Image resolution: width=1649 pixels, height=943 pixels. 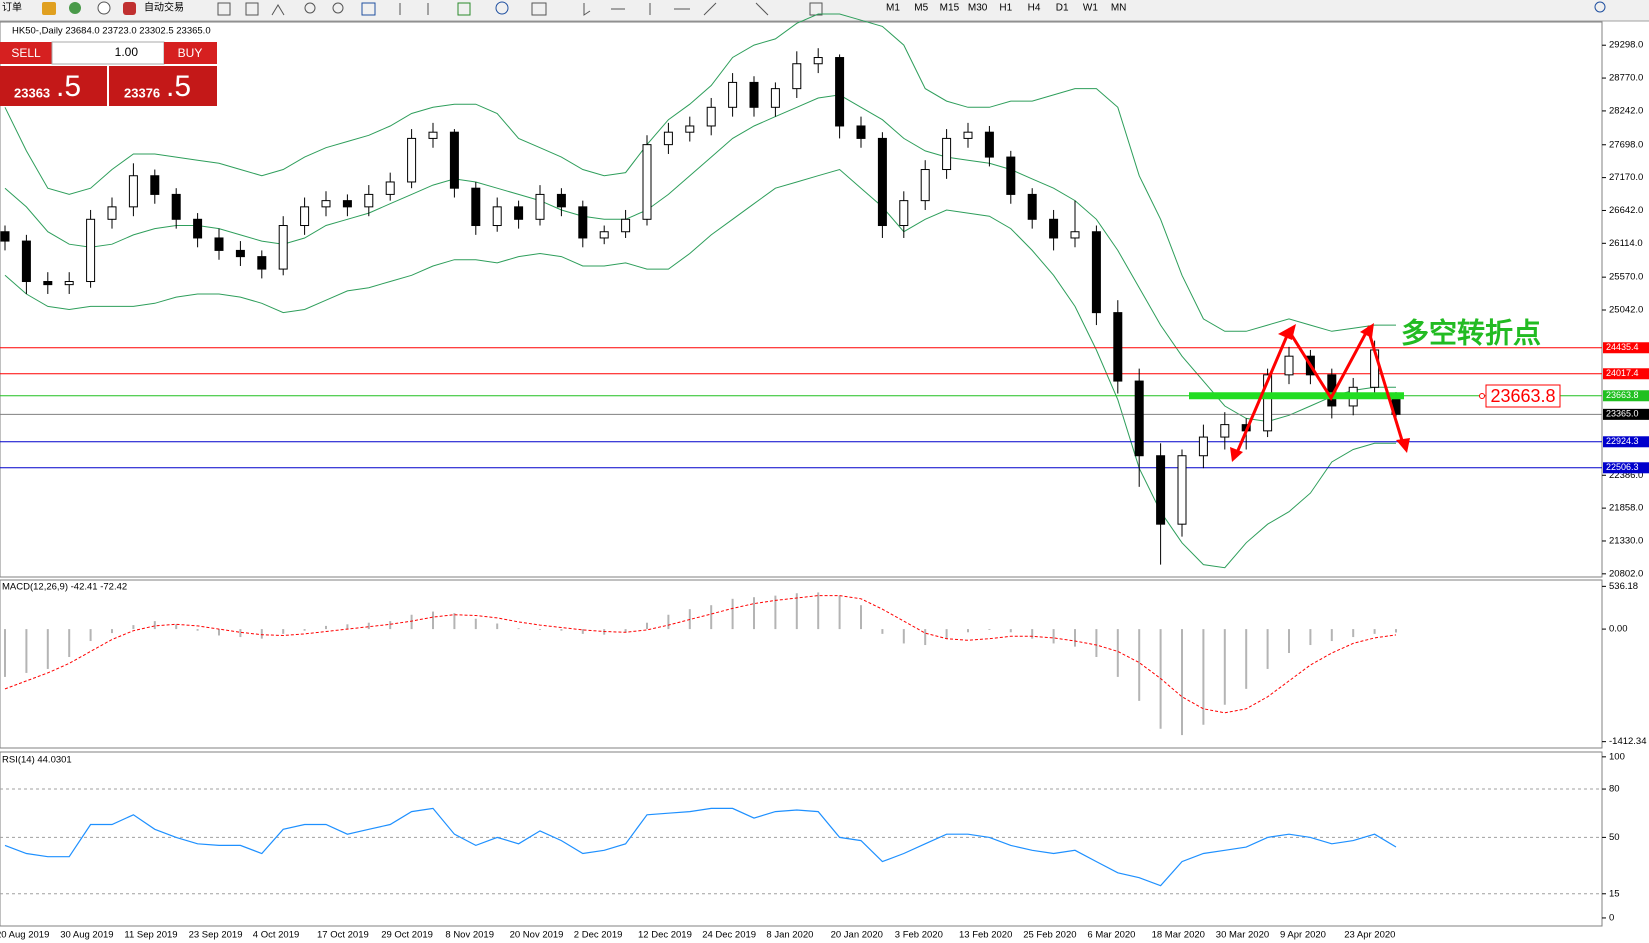 What do you see at coordinates (108, 73) in the screenshot?
I see `one-click-trading: SELL 1.00 BUY 23363 .5 23376 .5` at bounding box center [108, 73].